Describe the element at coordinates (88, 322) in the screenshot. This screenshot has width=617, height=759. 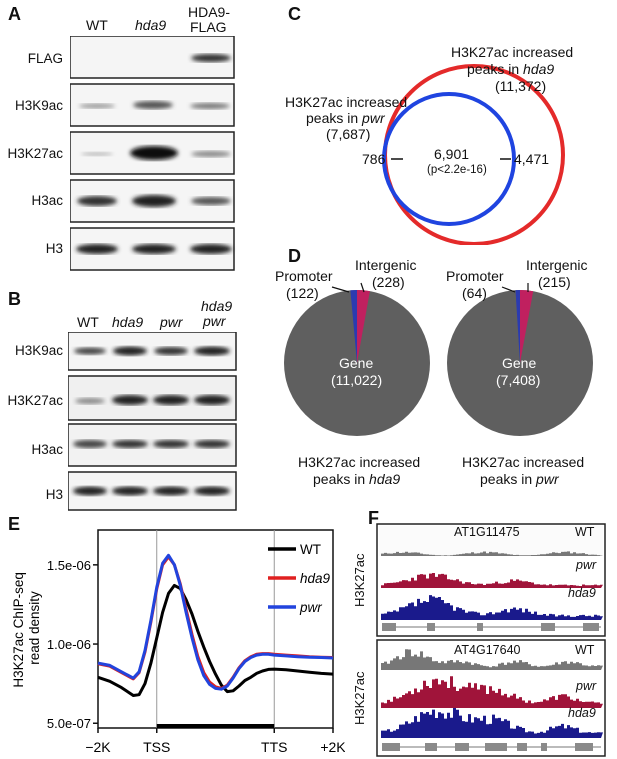
I see `col-b-wt: WT` at that location.